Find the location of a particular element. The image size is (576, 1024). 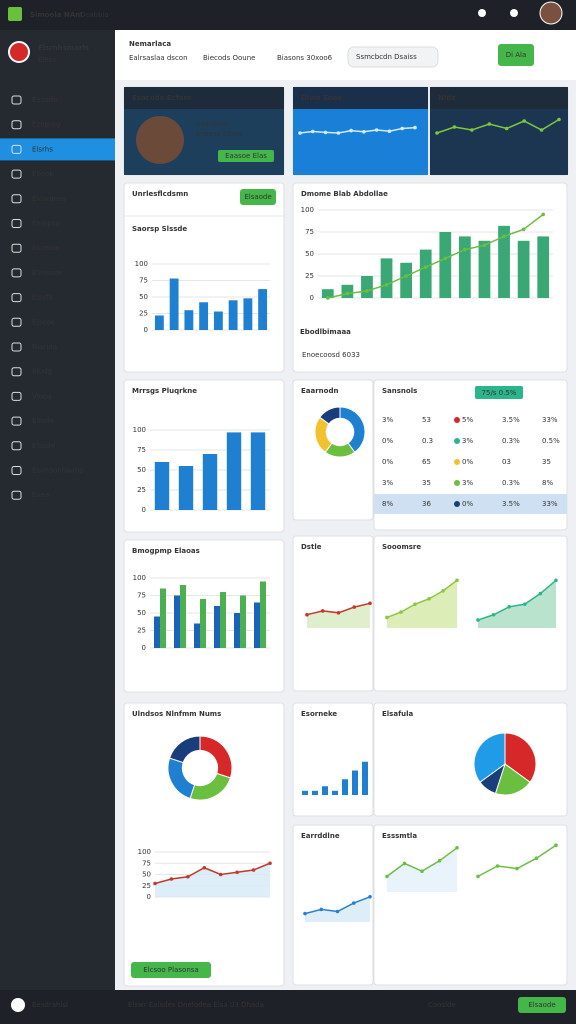

nav-item: Elcoode is located at coordinates (46, 248).